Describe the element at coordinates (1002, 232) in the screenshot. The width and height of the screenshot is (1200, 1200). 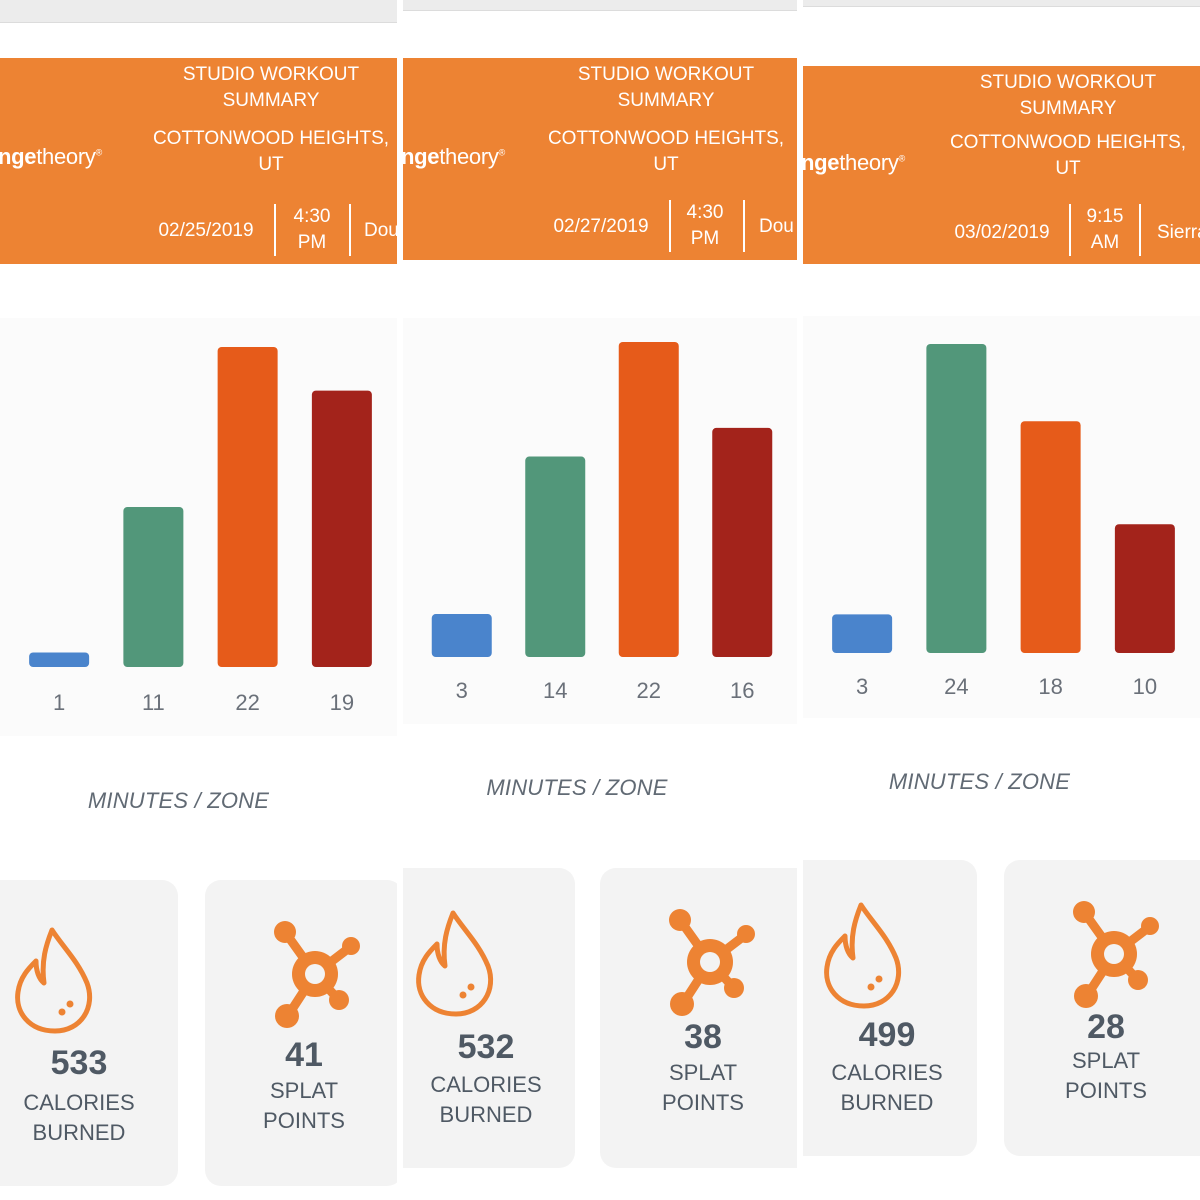
I see `workout-date: 03/02/2019` at that location.